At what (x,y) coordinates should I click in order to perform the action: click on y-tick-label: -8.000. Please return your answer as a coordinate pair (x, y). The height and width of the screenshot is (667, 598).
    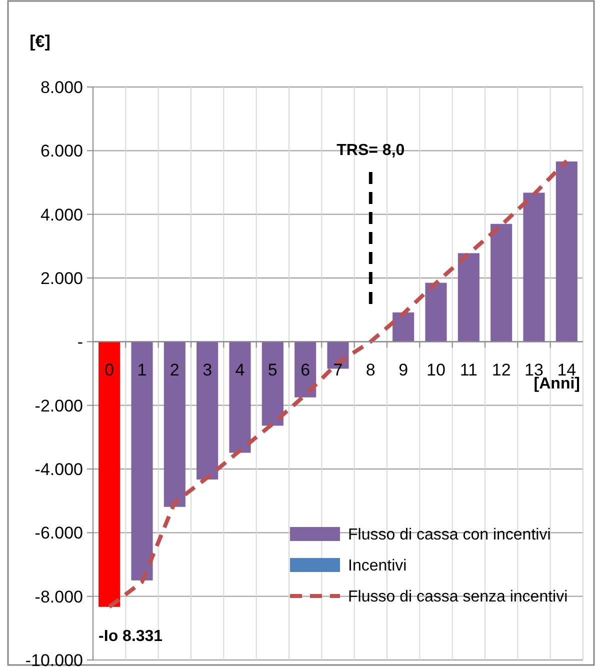
    Looking at the image, I should click on (58, 596).